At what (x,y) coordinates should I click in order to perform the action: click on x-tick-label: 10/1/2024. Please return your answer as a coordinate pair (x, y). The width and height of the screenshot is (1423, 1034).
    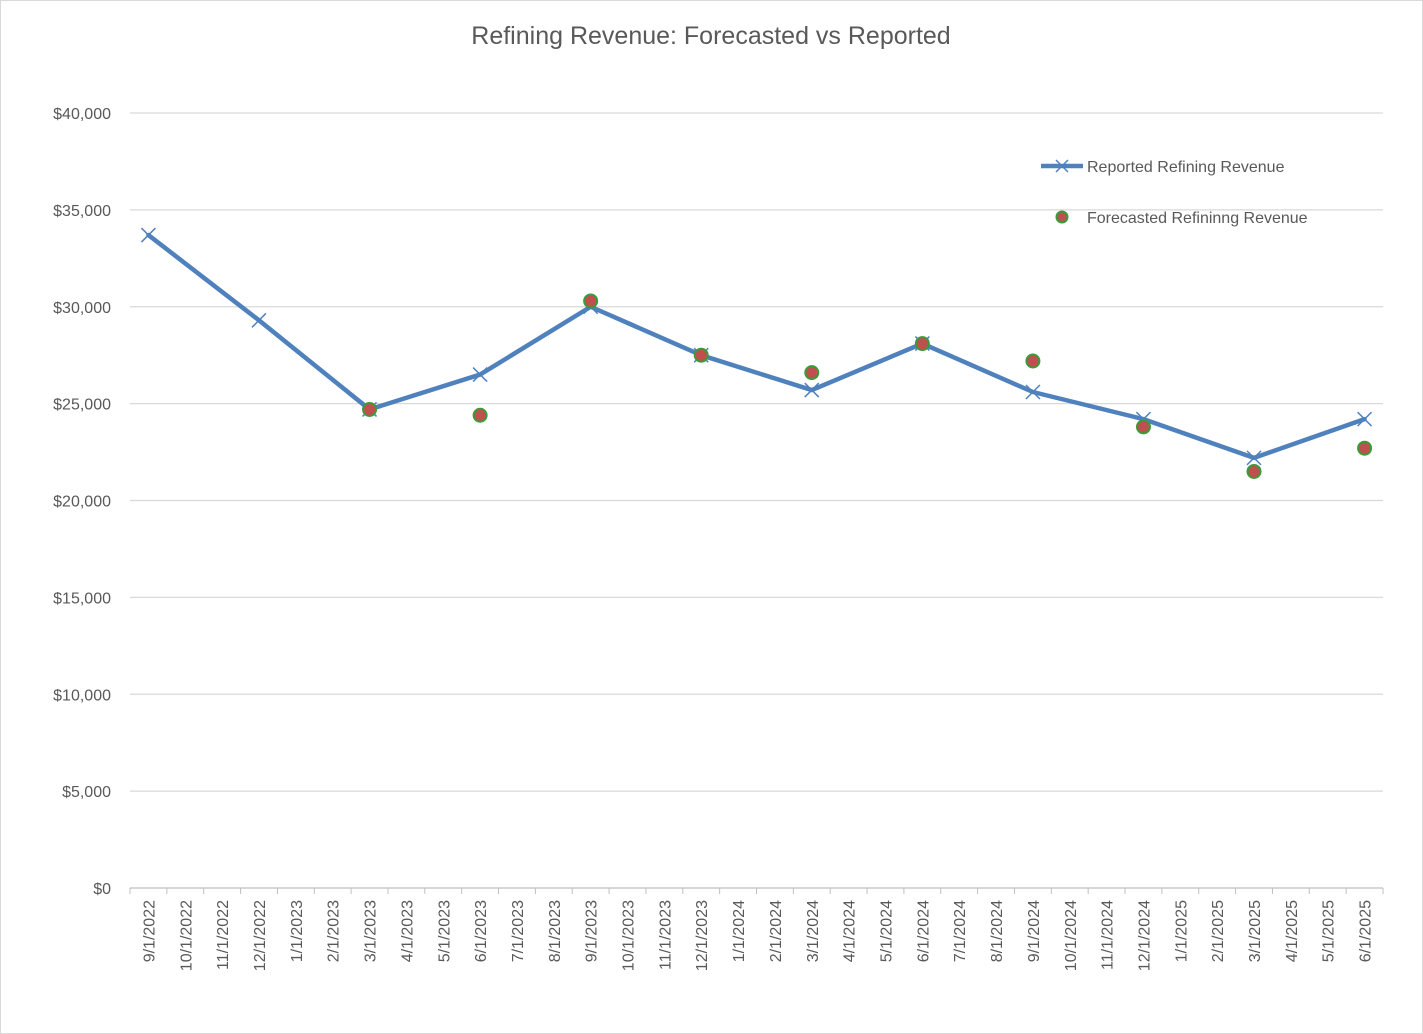
    Looking at the image, I should click on (1071, 935).